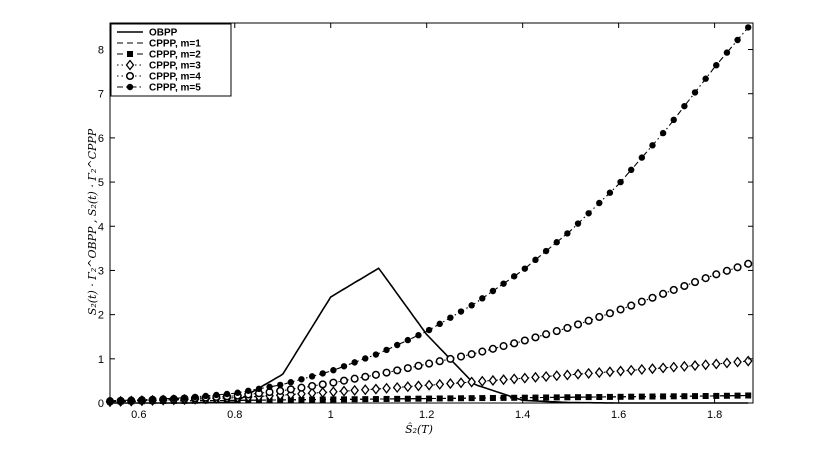 The height and width of the screenshot is (453, 830). Describe the element at coordinates (163, 33) in the screenshot. I see `legend-label: OBPP` at that location.